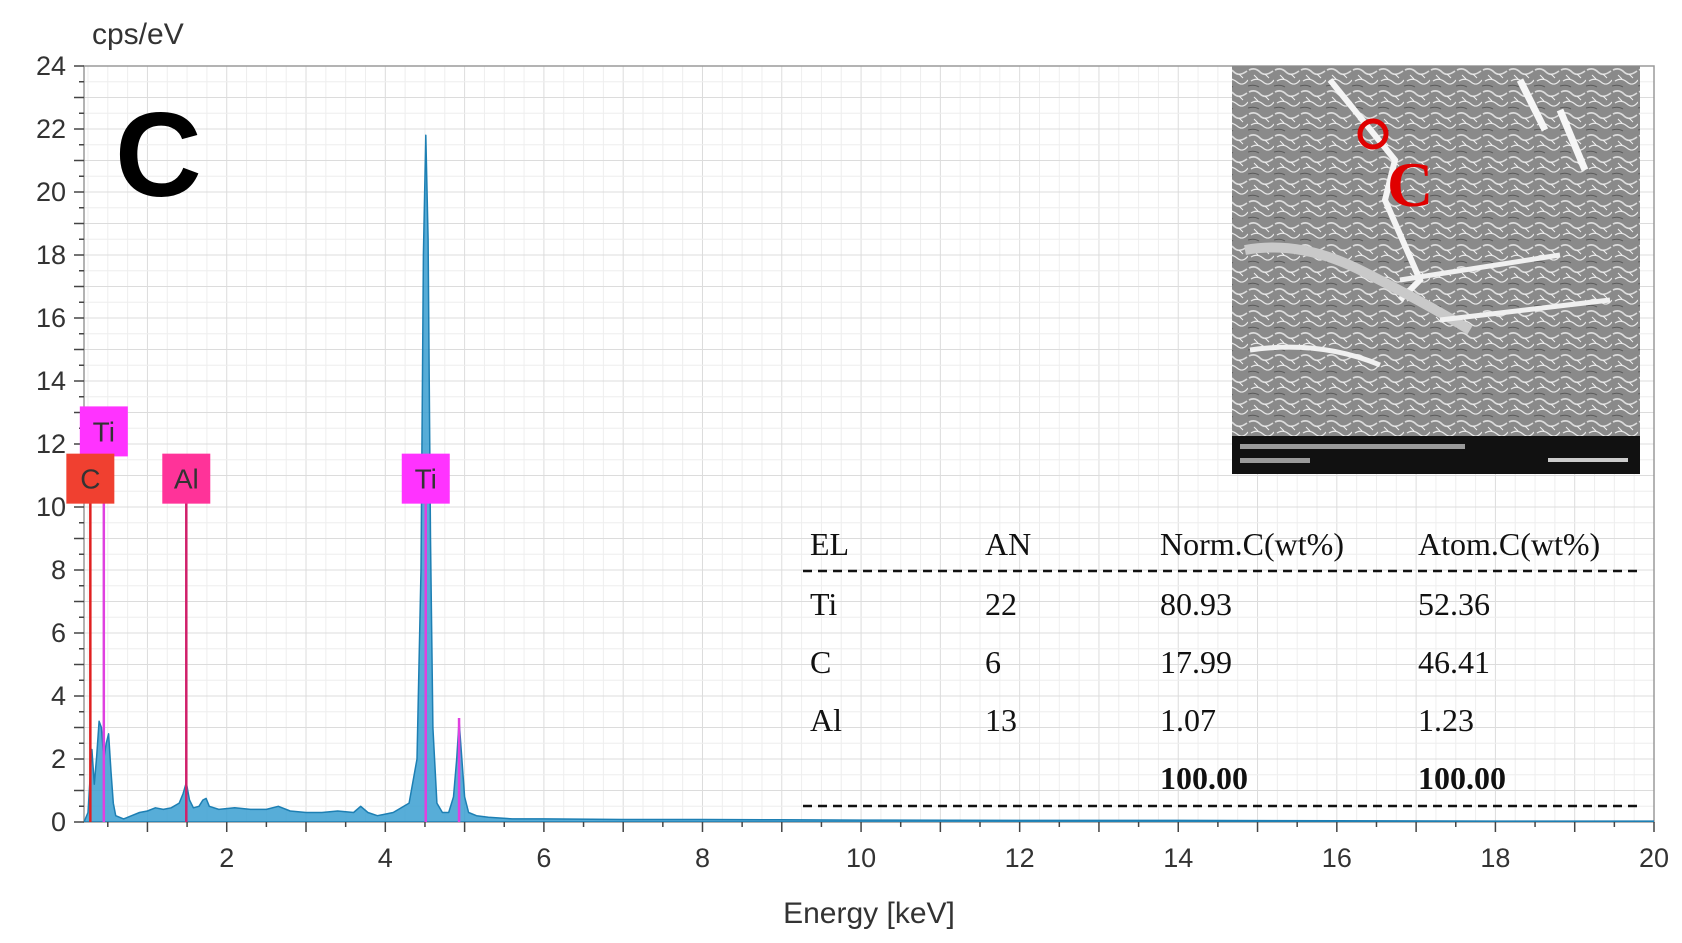 The height and width of the screenshot is (943, 1682). I want to click on table-cell: 80.93, so click(1196, 604).